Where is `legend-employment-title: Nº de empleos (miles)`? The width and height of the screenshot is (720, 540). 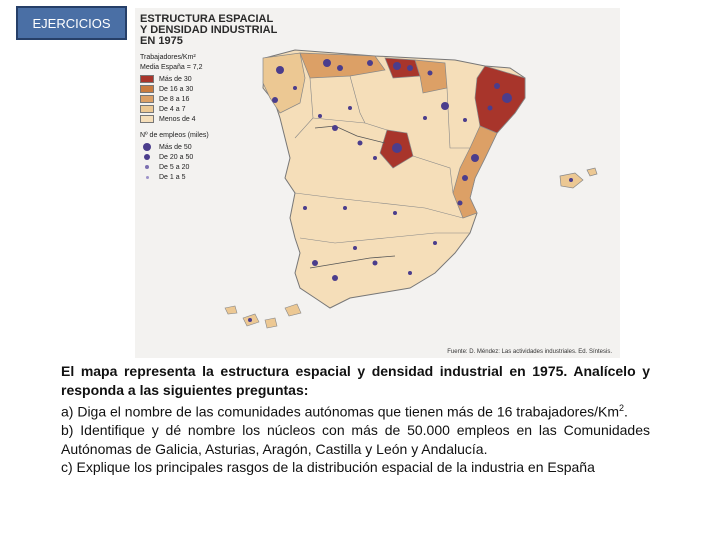
legend-employment-title: Nº de empleos (miles) is located at coordinates (174, 135).